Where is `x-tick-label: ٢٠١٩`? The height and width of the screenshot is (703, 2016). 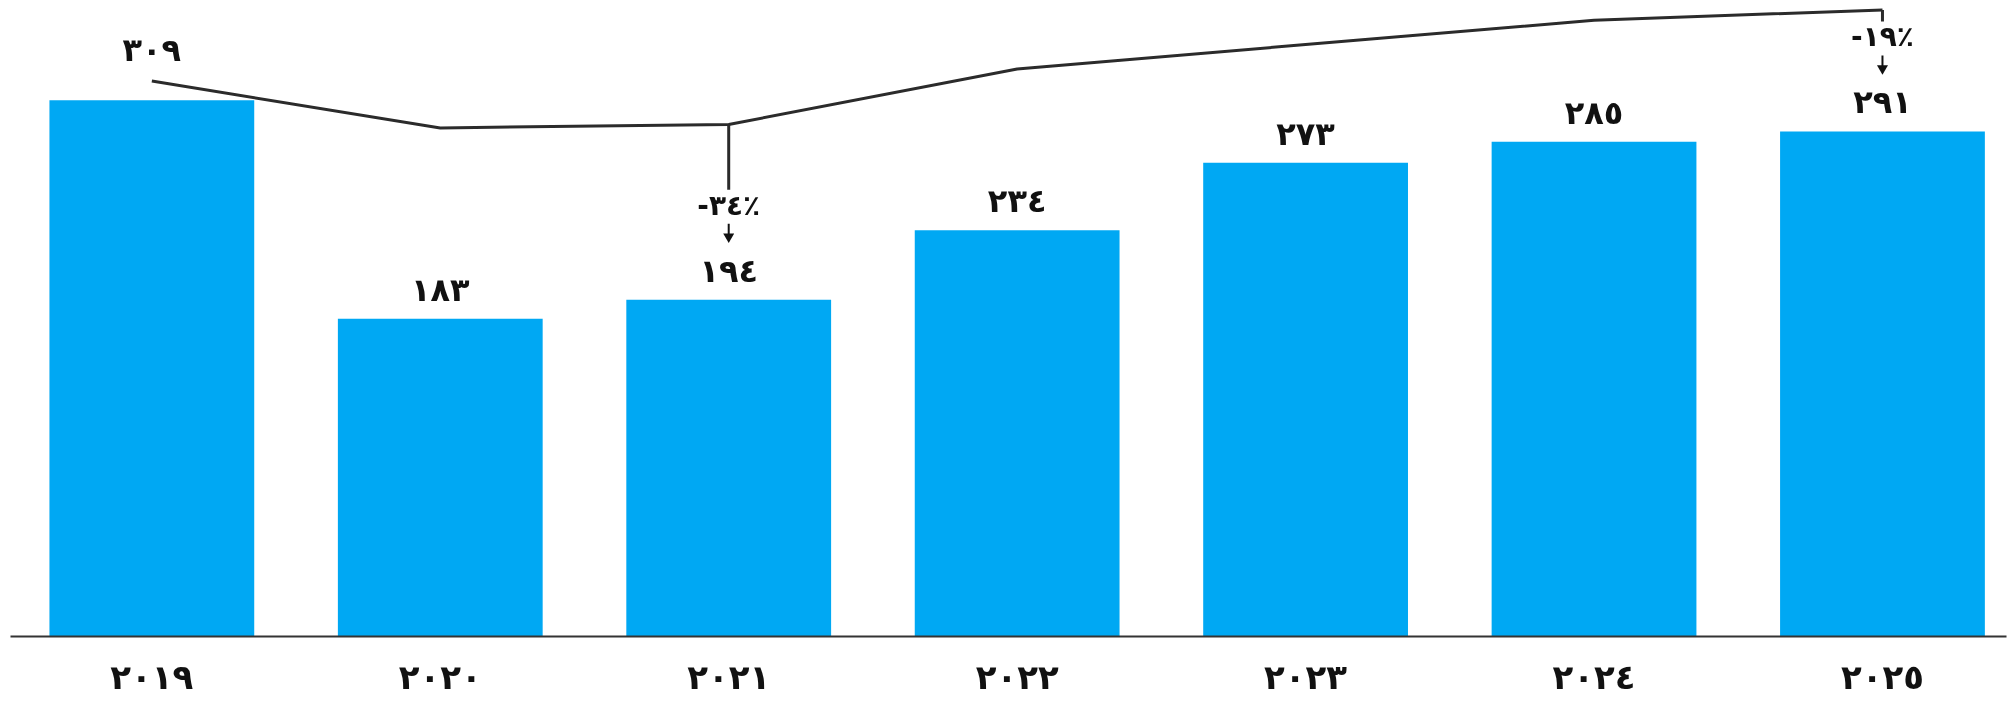
x-tick-label: ٢٠١٩ is located at coordinates (152, 676).